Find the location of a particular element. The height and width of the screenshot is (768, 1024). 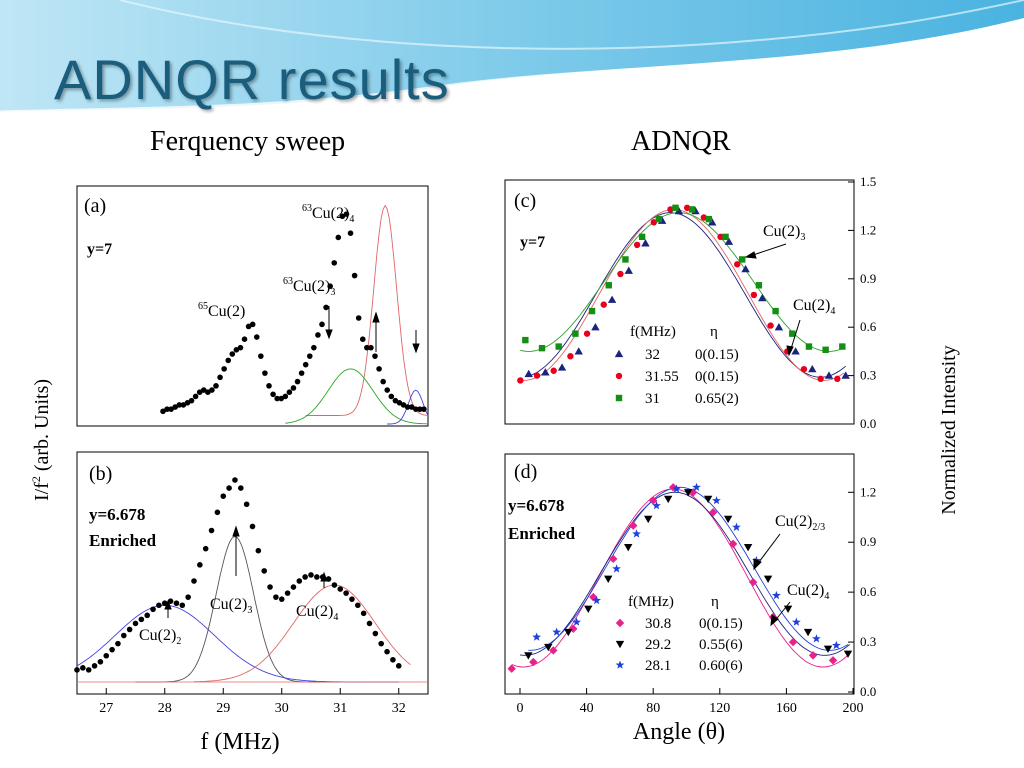

panel-d-arrows is located at coordinates (772, 580).